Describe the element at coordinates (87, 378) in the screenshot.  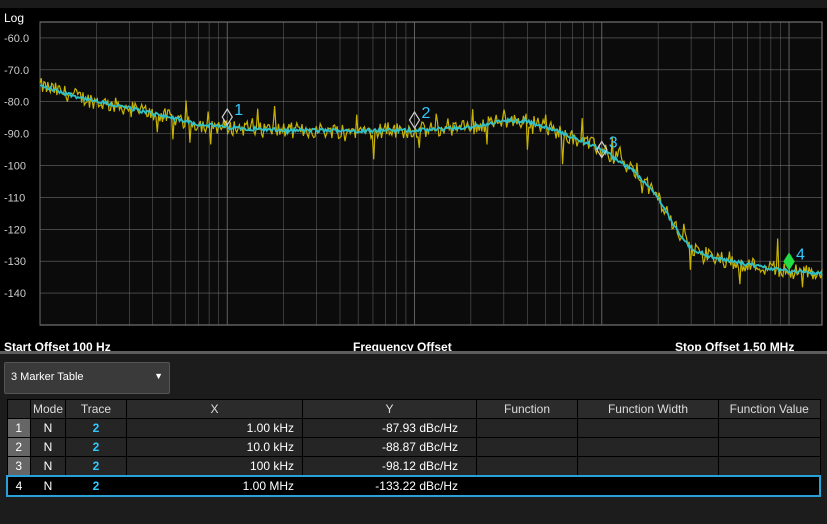
I see `table-type-dropdown: 3 Marker Table ▼` at that location.